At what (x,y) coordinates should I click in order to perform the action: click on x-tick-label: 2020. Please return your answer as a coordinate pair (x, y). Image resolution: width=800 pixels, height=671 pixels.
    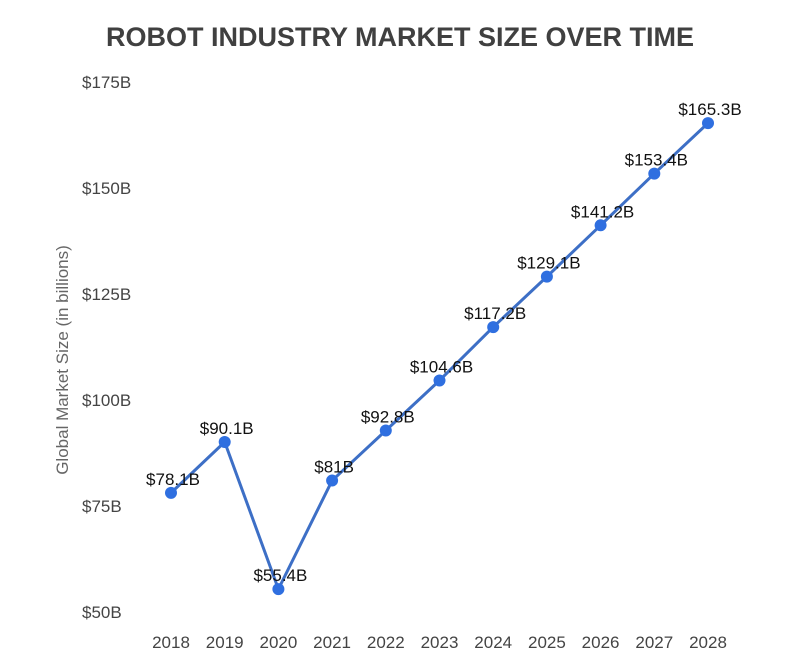
    Looking at the image, I should click on (278, 642).